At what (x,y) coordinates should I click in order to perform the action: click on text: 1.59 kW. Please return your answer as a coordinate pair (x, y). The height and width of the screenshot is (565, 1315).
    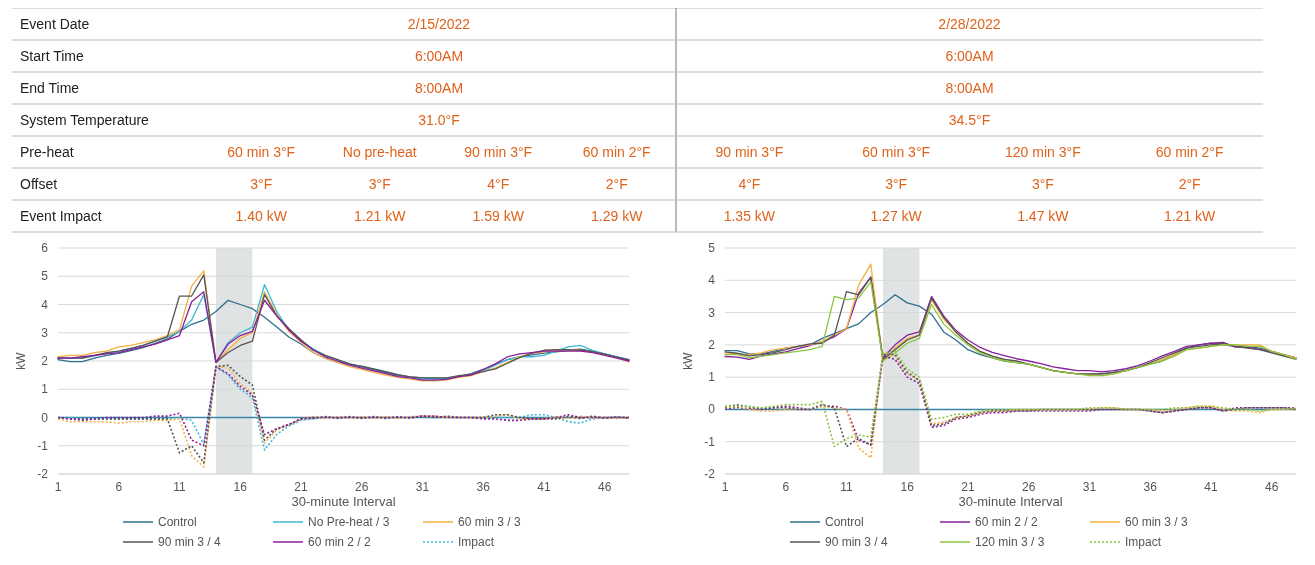
    Looking at the image, I should click on (498, 216).